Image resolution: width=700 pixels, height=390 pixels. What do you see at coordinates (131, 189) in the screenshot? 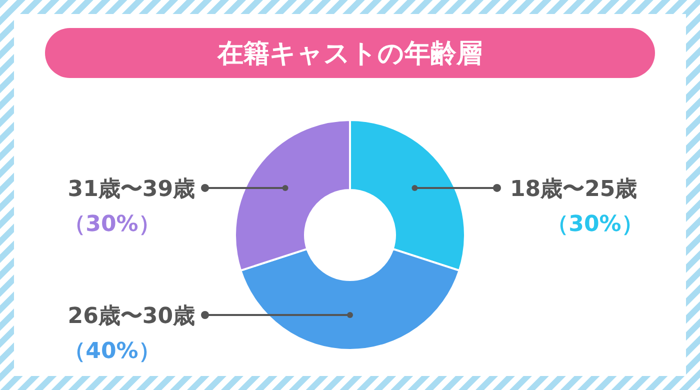
I see `slice-label: 31歳〜39歳` at bounding box center [131, 189].